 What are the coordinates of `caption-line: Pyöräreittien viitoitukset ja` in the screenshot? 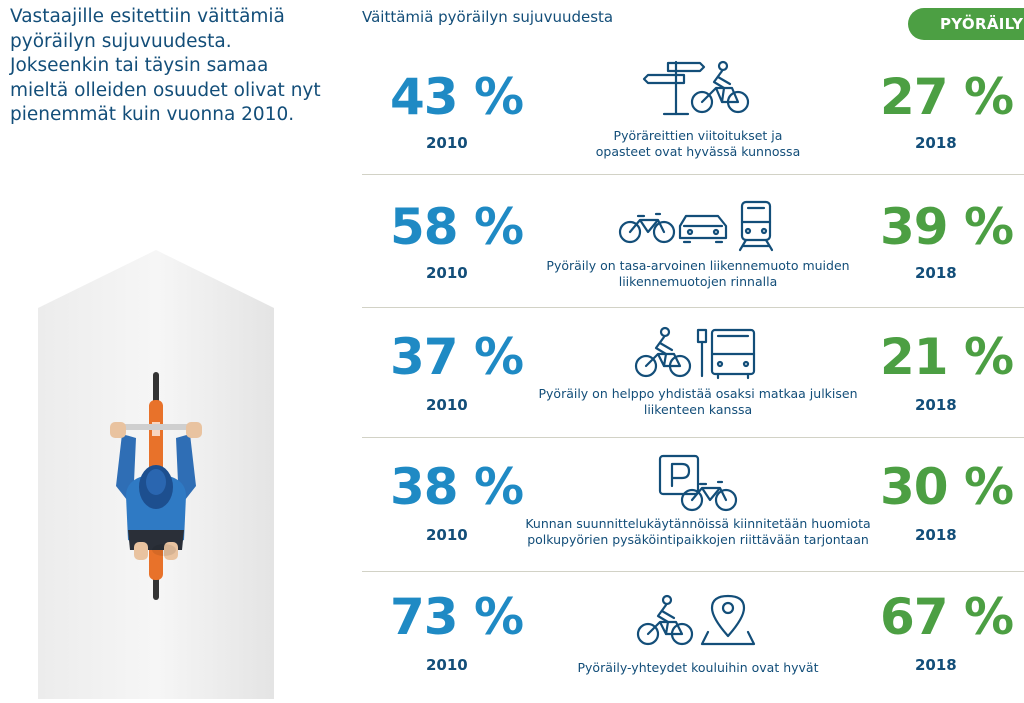 It's located at (698, 135).